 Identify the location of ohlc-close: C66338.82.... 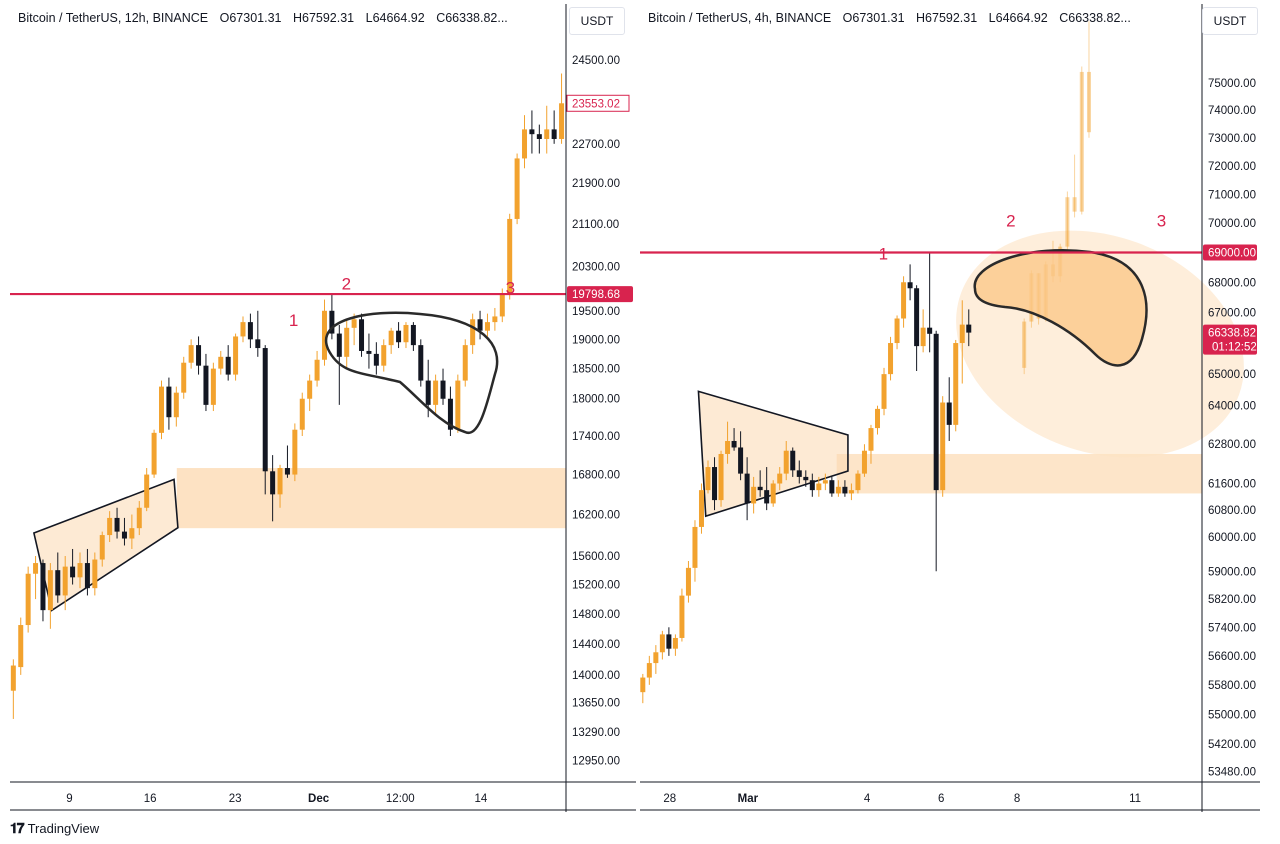
(472, 18).